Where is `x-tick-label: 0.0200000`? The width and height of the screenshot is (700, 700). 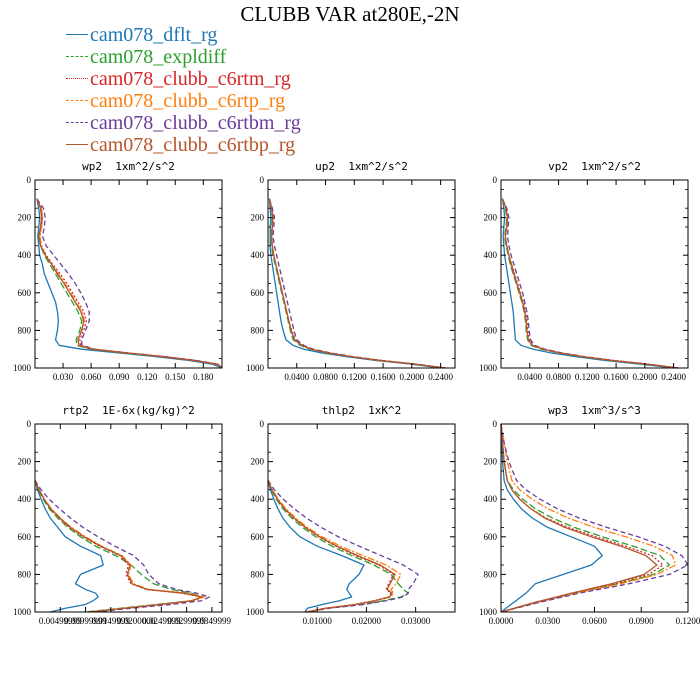
x-tick-label: 0.0200000 is located at coordinates (136, 621).